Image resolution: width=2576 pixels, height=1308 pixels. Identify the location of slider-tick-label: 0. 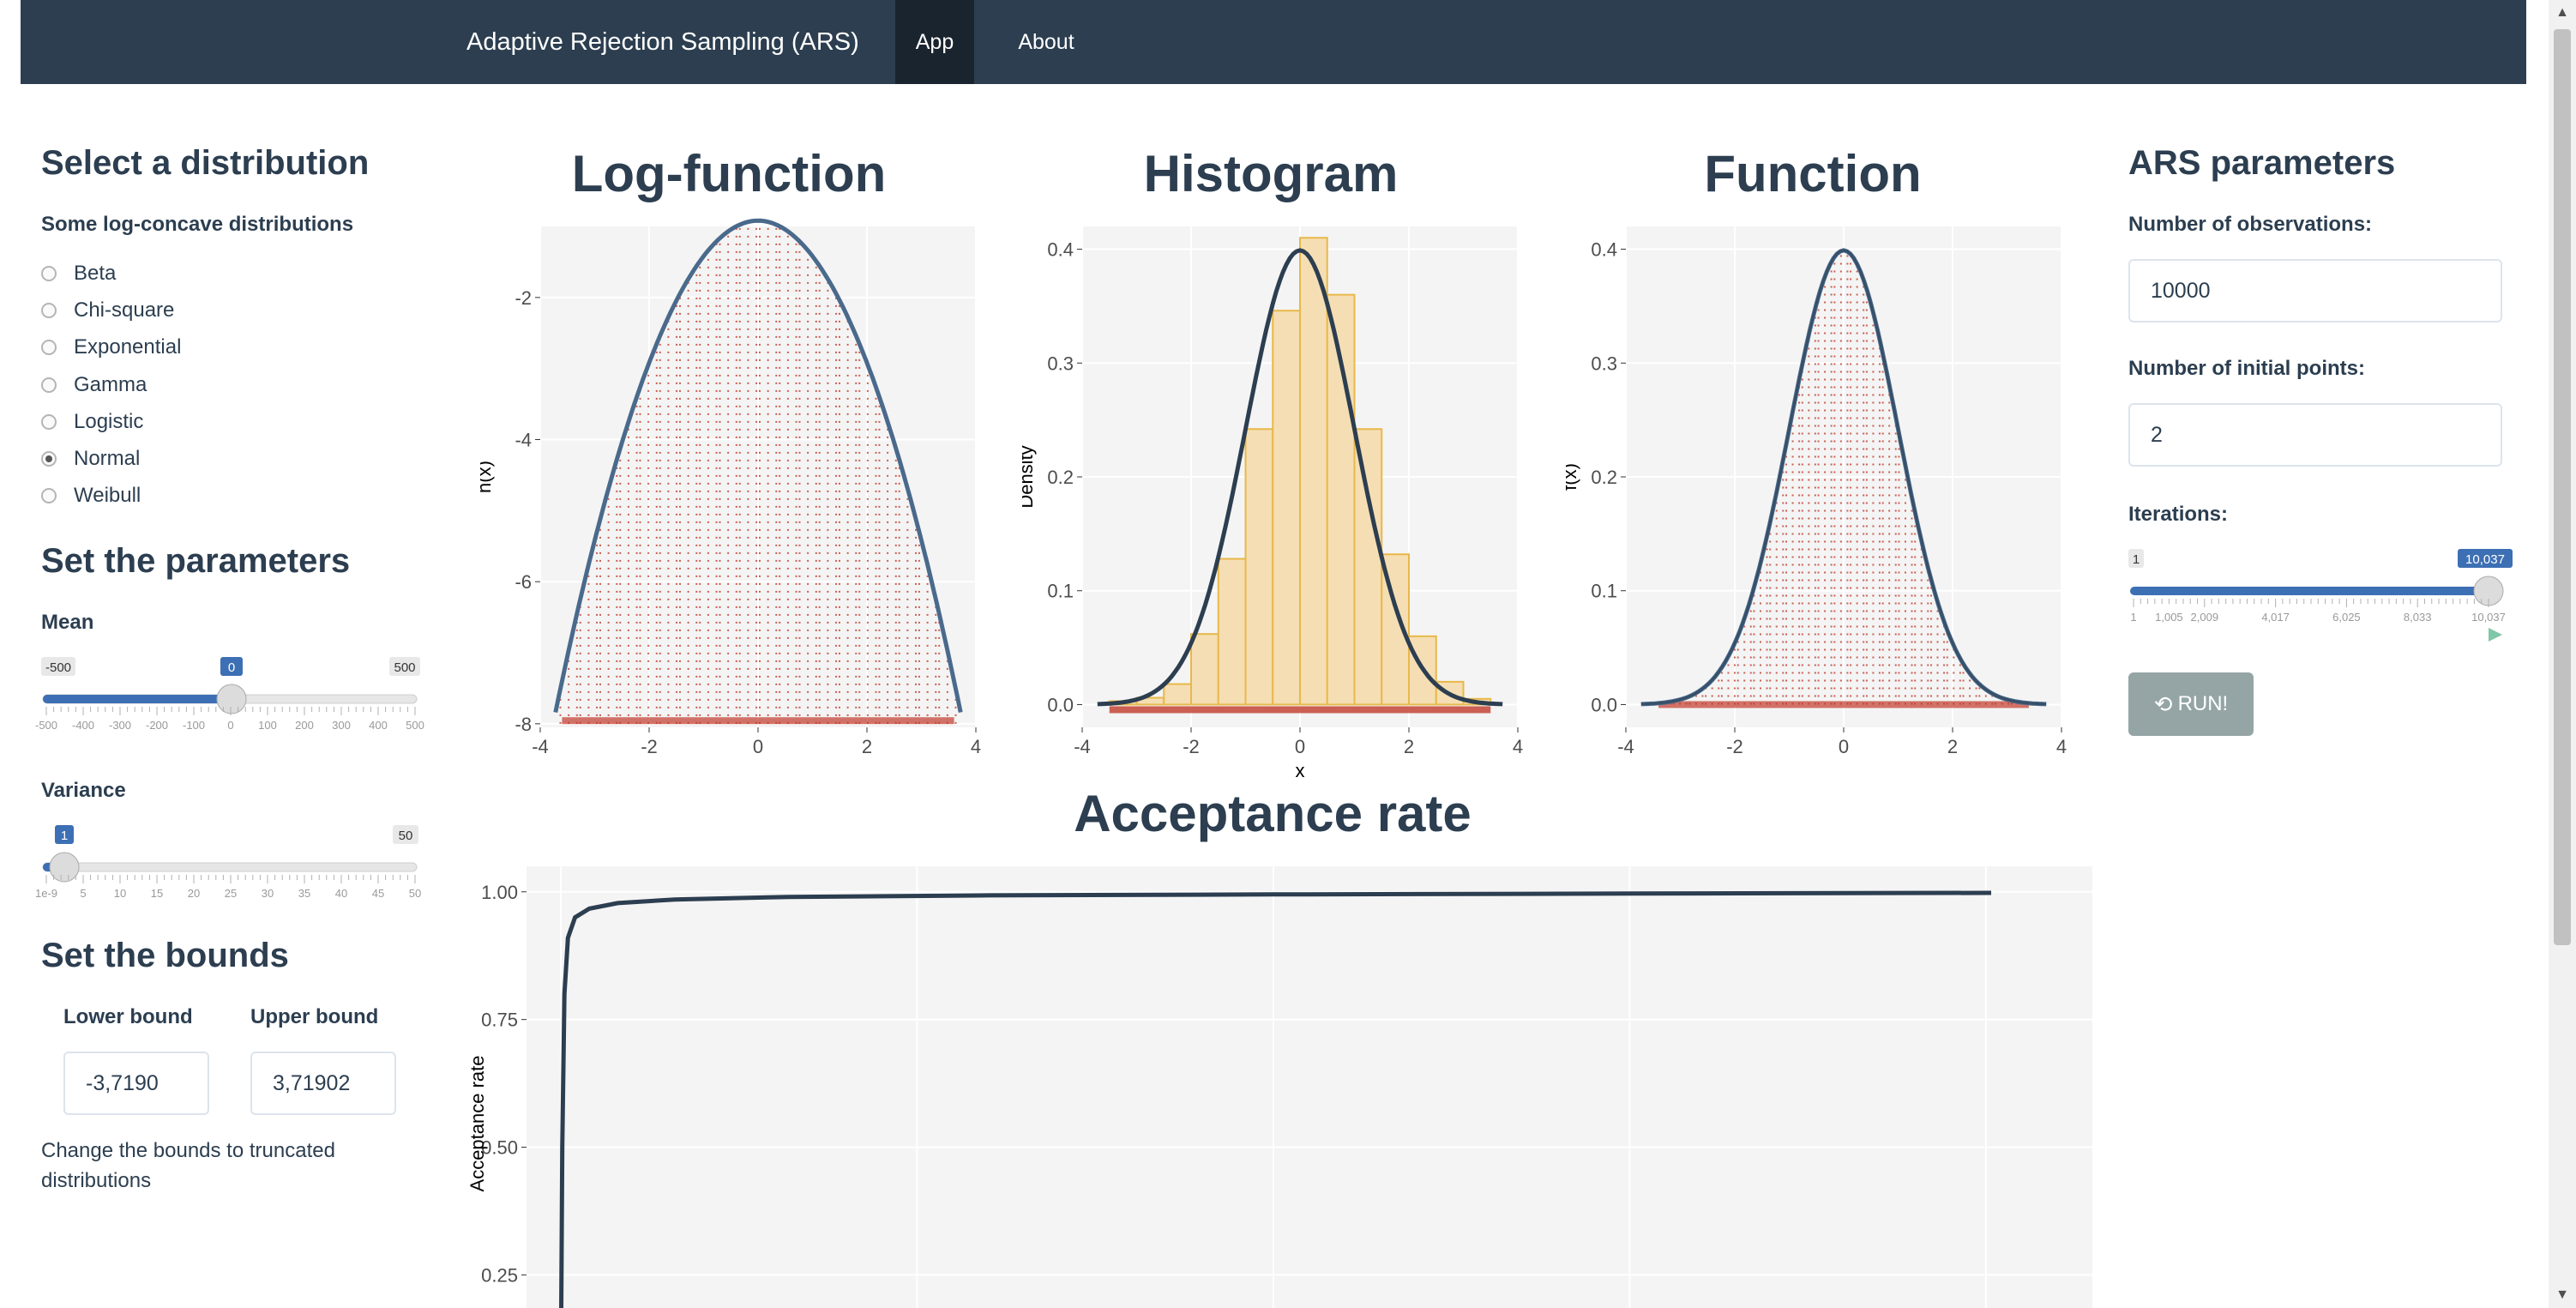
(230, 726).